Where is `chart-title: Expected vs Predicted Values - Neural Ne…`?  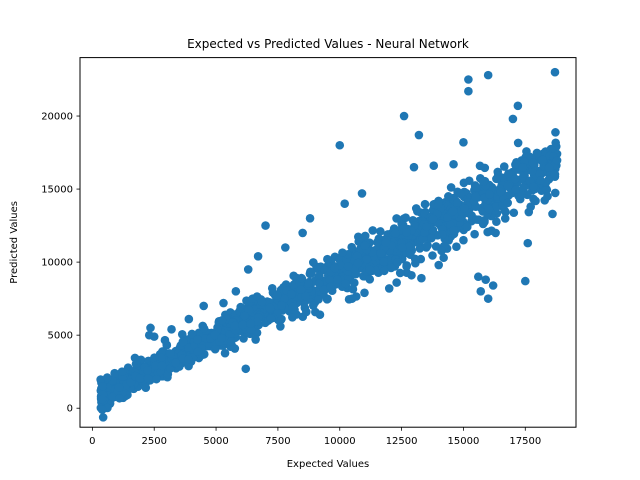
chart-title: Expected vs Predicted Values - Neural Ne… is located at coordinates (328, 44).